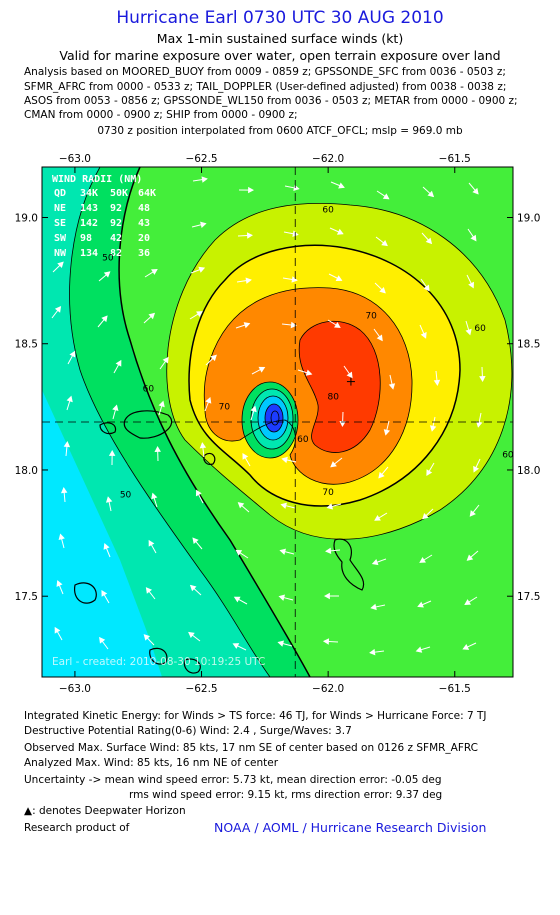 This screenshot has height=915, width=560. Describe the element at coordinates (274, 418) in the screenshot. I see `eye-ring-blue` at that location.